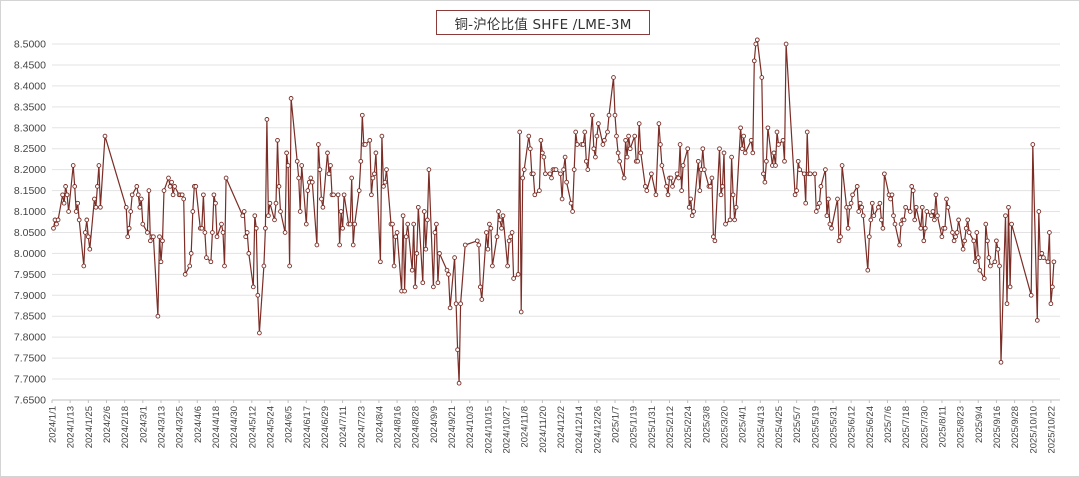 The height and width of the screenshot is (477, 1080). Describe the element at coordinates (379, 424) in the screenshot. I see `x-tick-label: 2024/8/4` at that location.